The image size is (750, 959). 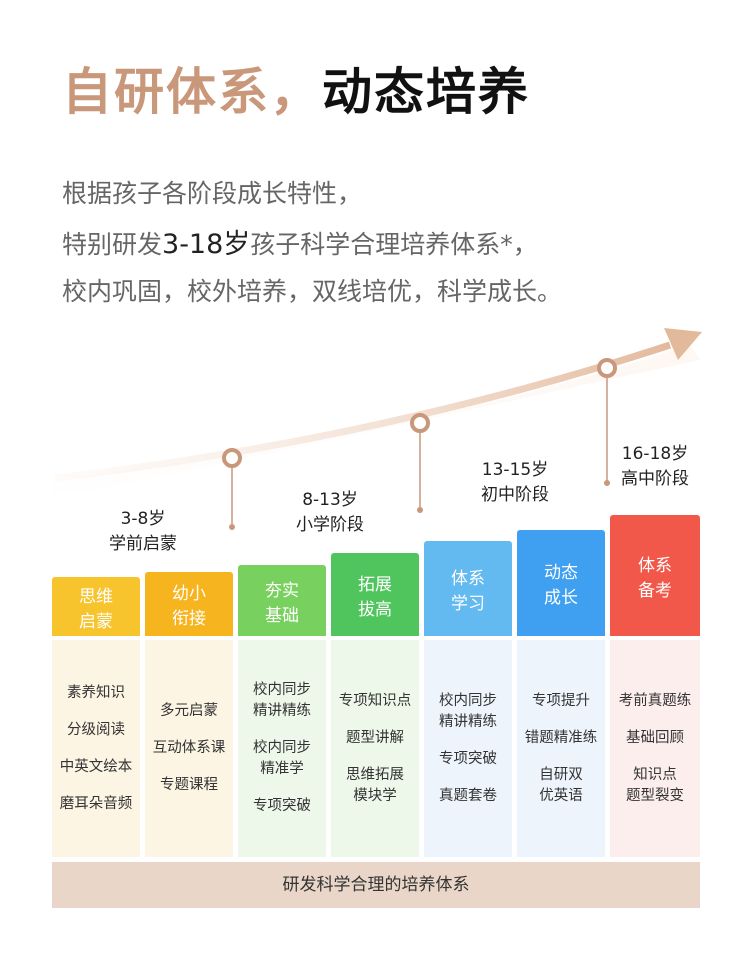 I want to click on column-header: 拓展 拔高, so click(x=375, y=594).